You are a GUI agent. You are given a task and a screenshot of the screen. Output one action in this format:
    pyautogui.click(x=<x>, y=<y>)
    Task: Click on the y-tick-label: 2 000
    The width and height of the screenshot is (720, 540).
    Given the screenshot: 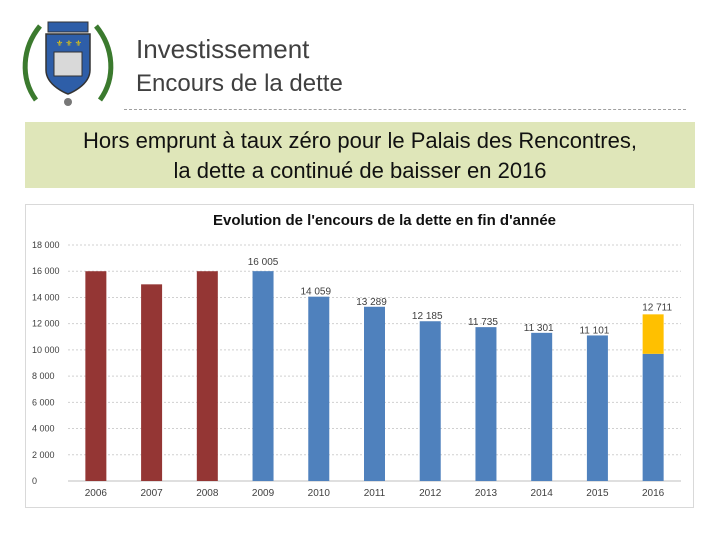 What is the action you would take?
    pyautogui.click(x=43, y=455)
    